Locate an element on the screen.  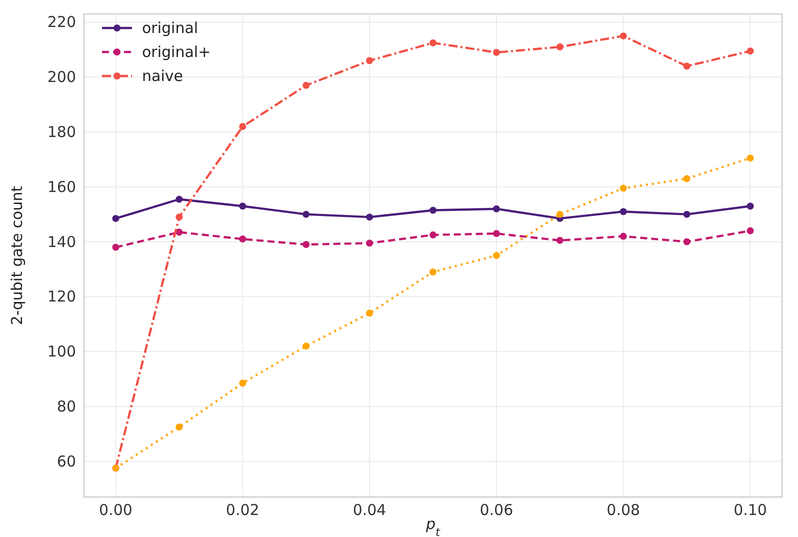
y-tick-label: 180 is located at coordinates (61, 132).